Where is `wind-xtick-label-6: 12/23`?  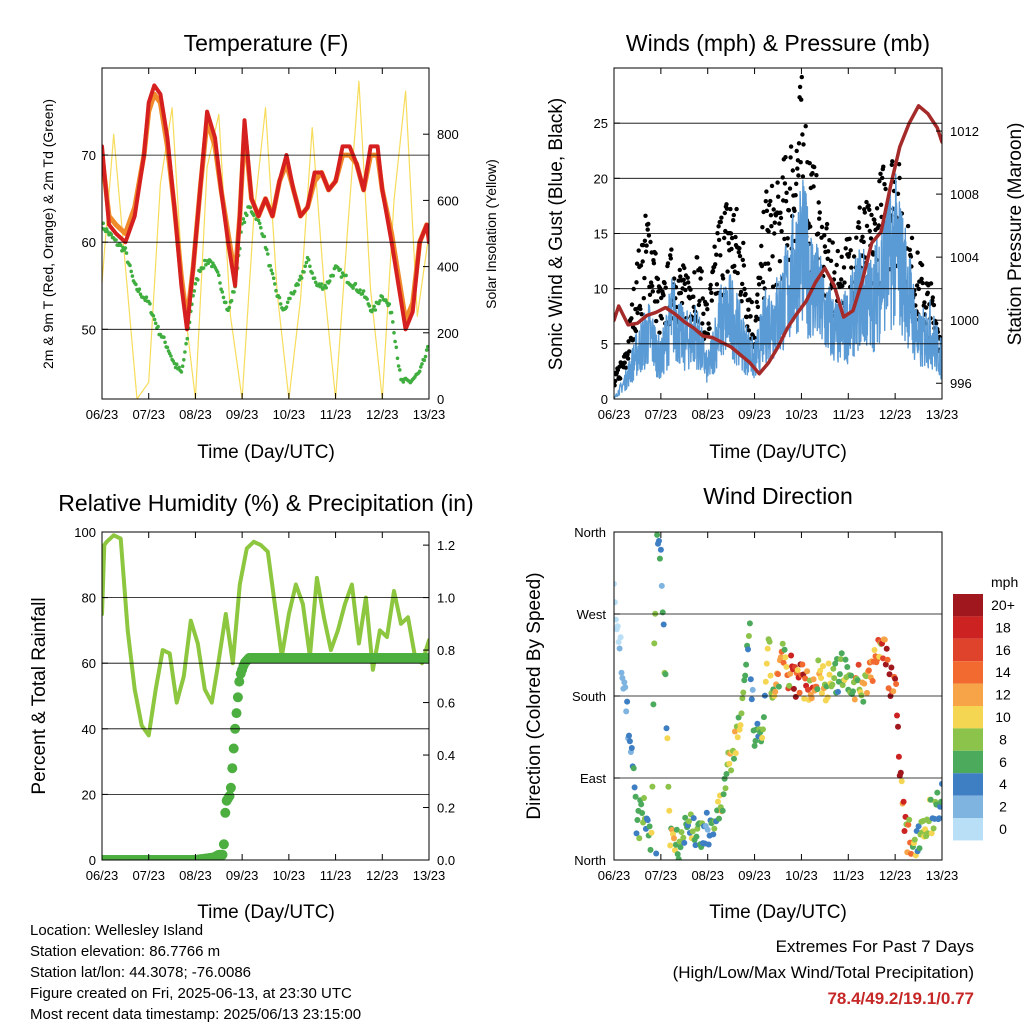 wind-xtick-label-6: 12/23 is located at coordinates (895, 414).